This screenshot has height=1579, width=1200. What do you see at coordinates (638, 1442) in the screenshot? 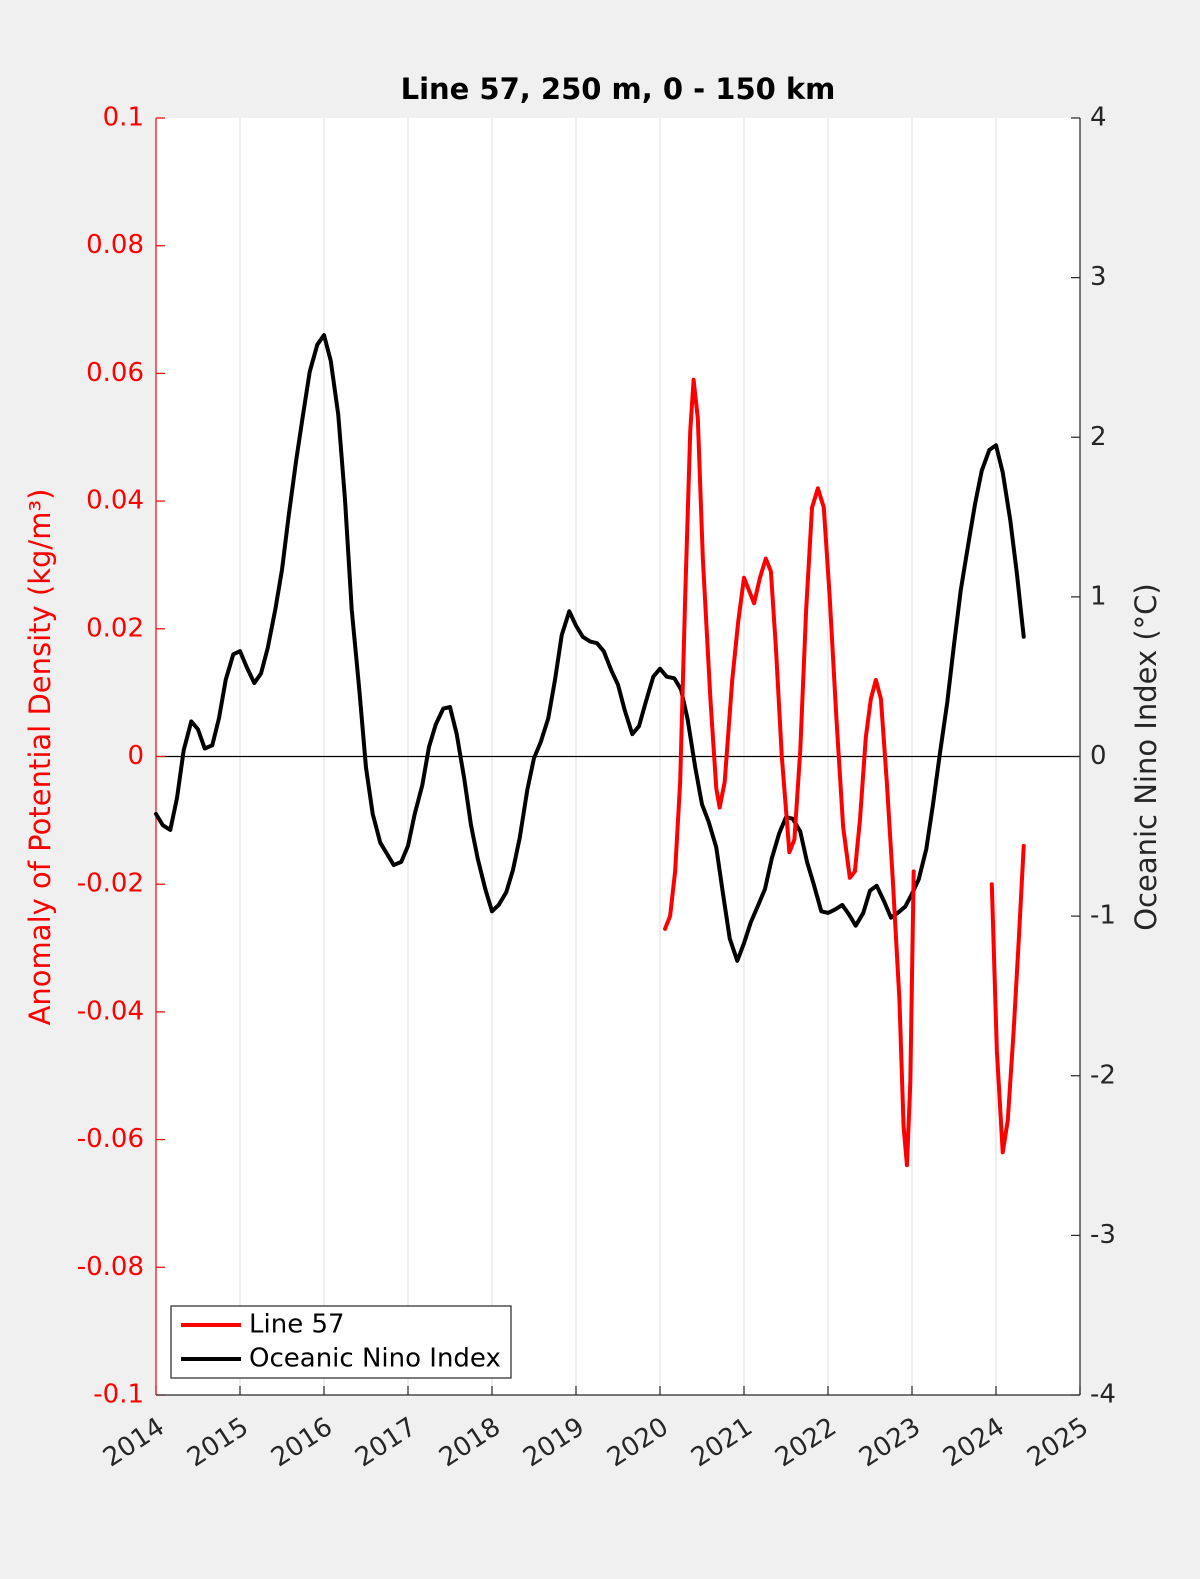
I see `x-tick-label: 2020` at bounding box center [638, 1442].